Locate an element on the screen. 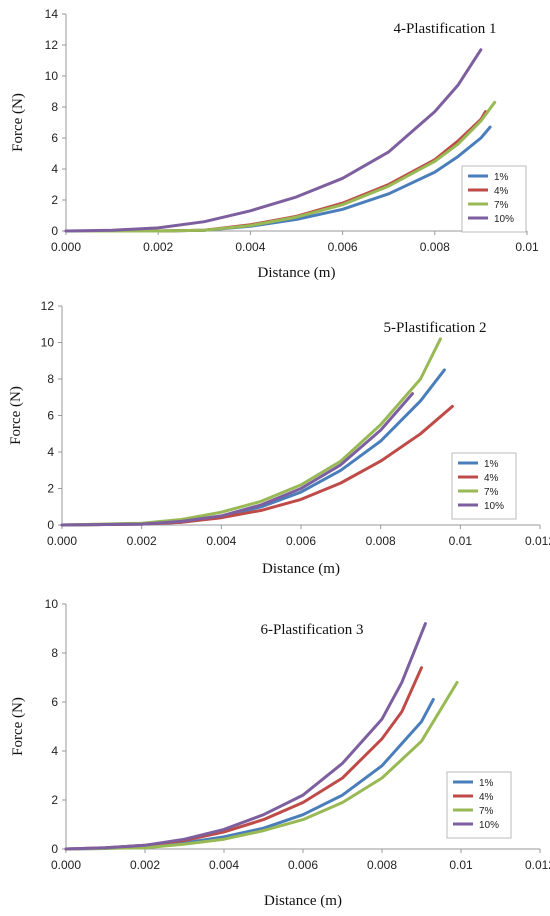 The width and height of the screenshot is (550, 916). legend-box is located at coordinates (484, 486).